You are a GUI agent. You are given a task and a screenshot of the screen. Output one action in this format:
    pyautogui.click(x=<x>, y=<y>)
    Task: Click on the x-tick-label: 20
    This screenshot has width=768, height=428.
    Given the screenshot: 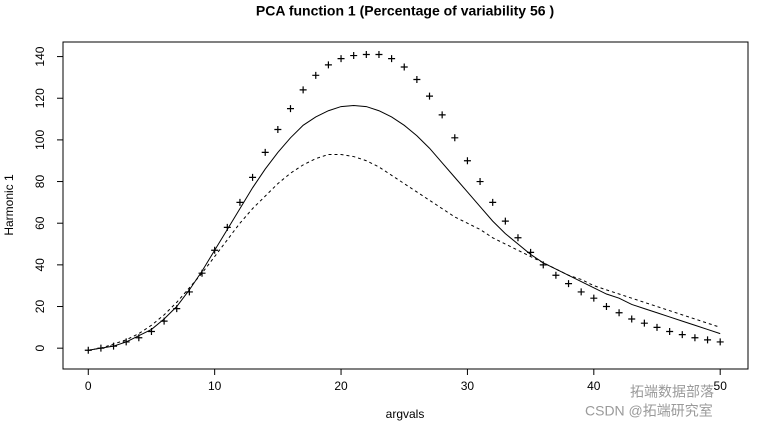 What is the action you would take?
    pyautogui.click(x=341, y=386)
    